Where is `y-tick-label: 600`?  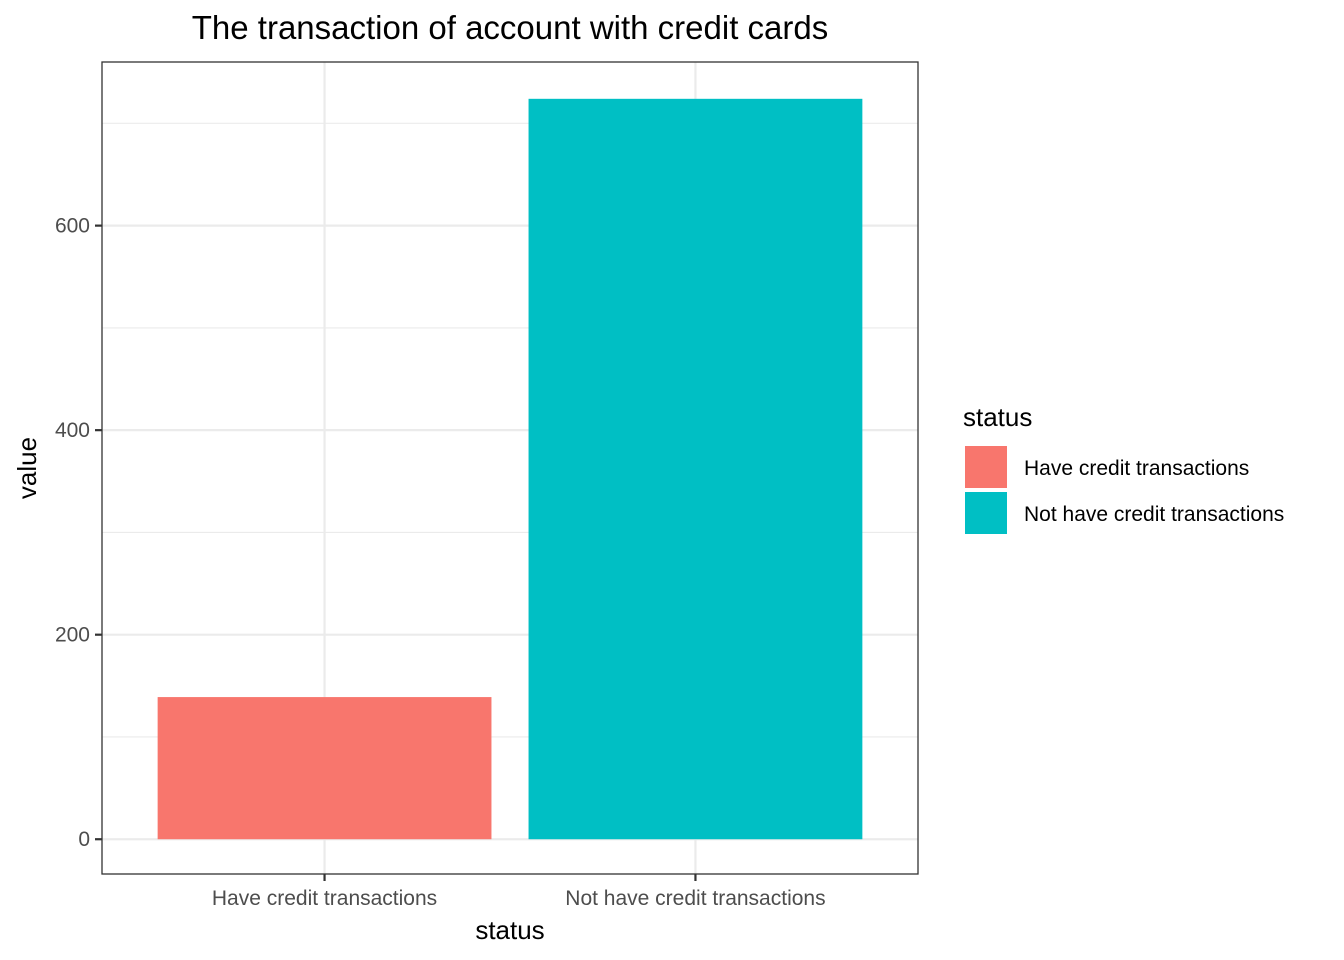
y-tick-label: 600 is located at coordinates (72, 226).